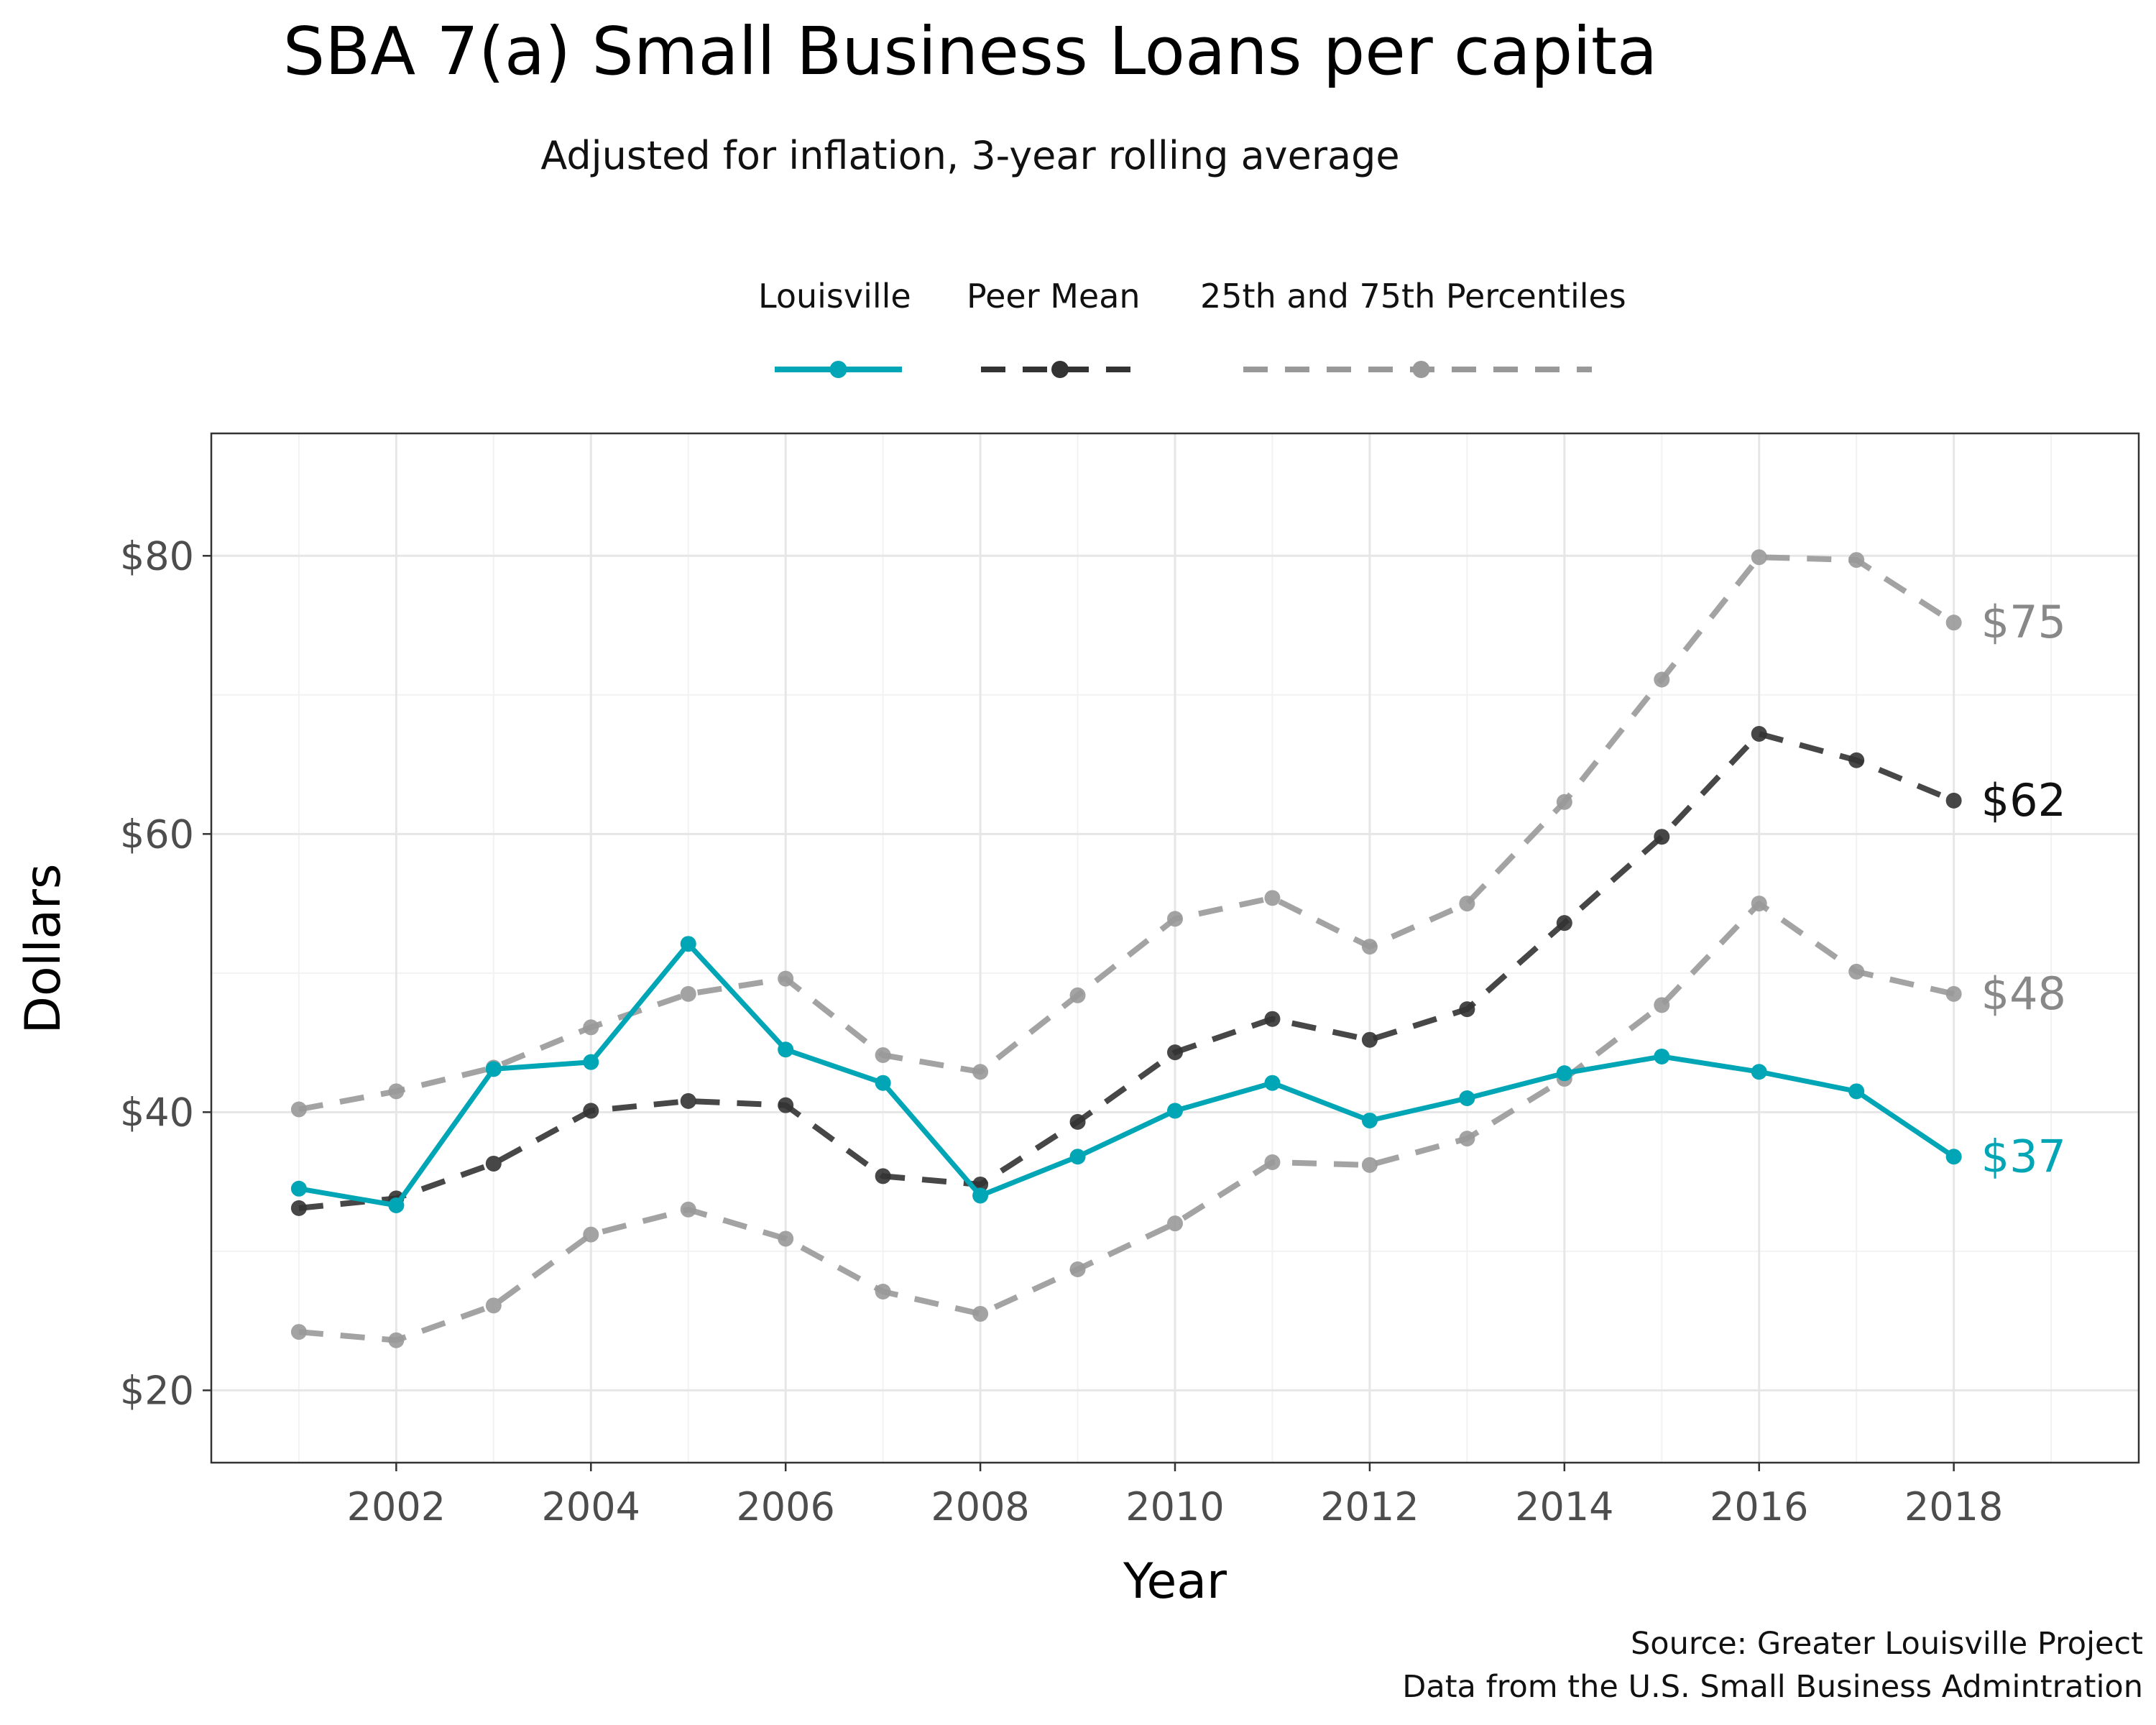 This screenshot has width=2156, height=1725. I want to click on x-tick-label: 2010, so click(1174, 1507).